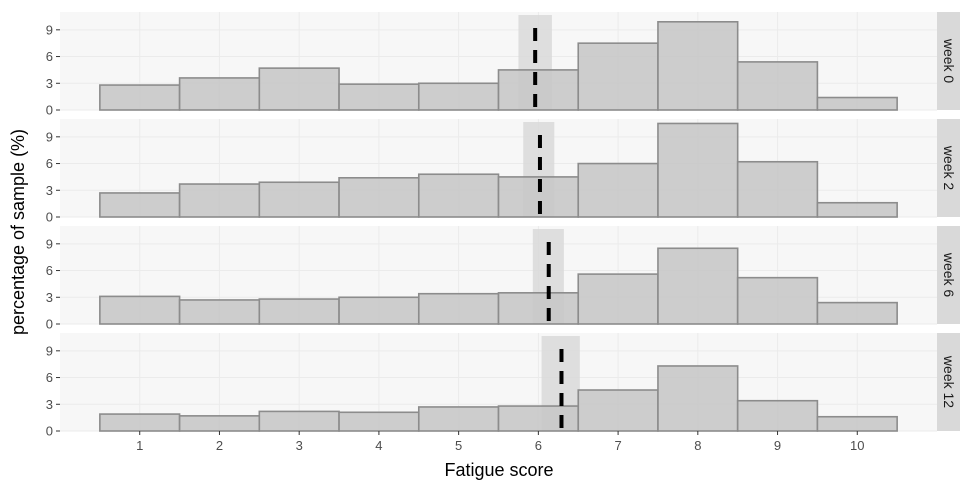  Describe the element at coordinates (498, 470) in the screenshot. I see `x-axis-label: Fatigue score` at that location.